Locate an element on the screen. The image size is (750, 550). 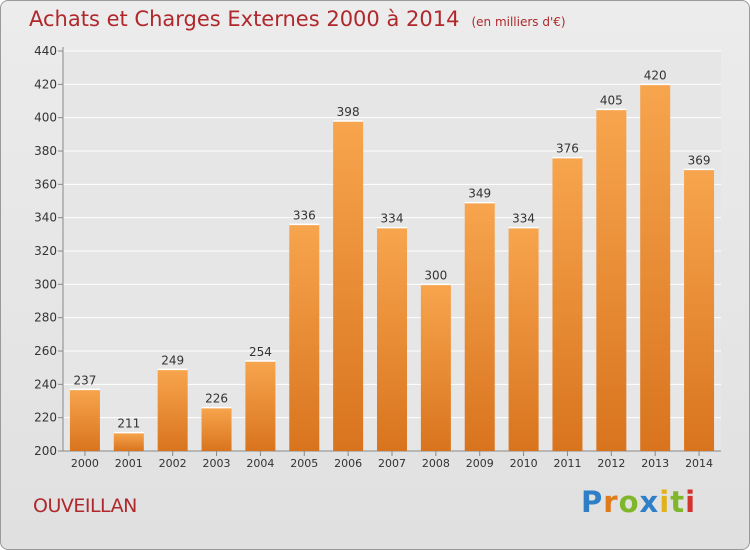
y-tick-label: 440 is located at coordinates (45, 51).